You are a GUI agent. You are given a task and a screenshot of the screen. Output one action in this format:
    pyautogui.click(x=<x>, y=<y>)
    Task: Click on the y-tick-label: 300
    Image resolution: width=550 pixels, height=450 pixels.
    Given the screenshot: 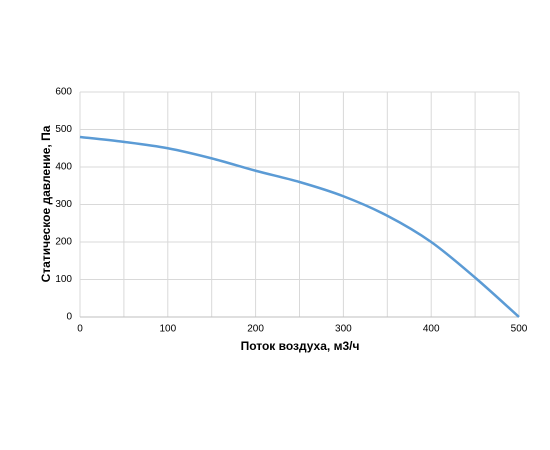 What is the action you would take?
    pyautogui.click(x=63, y=204)
    